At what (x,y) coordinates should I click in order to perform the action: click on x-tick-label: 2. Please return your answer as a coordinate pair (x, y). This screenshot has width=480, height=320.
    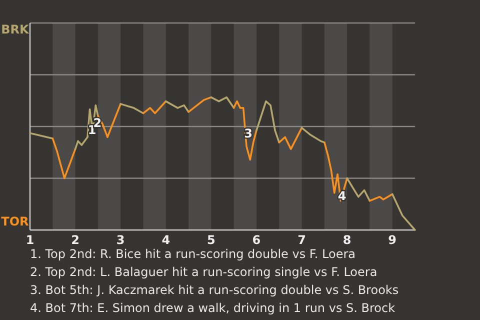
    Looking at the image, I should click on (75, 240).